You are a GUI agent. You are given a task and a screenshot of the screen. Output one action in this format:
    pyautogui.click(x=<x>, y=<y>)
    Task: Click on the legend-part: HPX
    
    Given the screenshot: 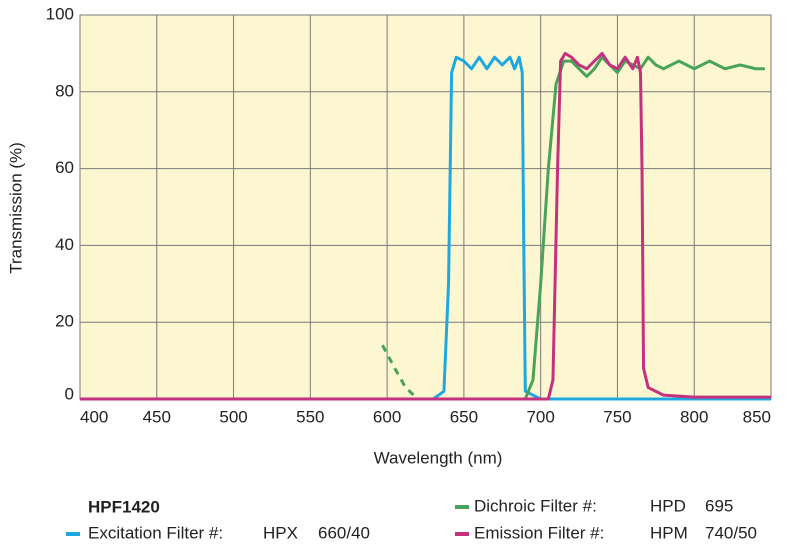 What is the action you would take?
    pyautogui.click(x=280, y=532)
    